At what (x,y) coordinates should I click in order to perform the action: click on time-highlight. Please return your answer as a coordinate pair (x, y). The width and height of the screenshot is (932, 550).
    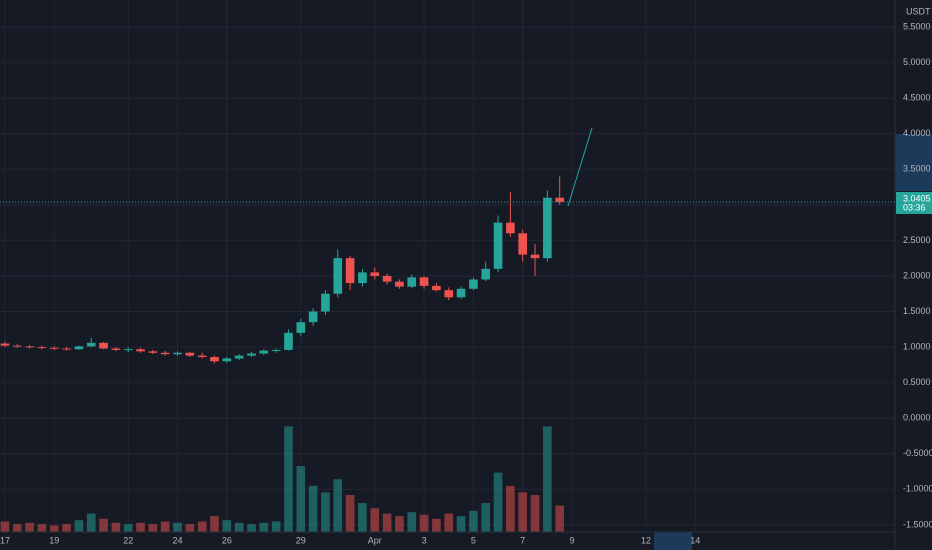
    Looking at the image, I should click on (673, 541).